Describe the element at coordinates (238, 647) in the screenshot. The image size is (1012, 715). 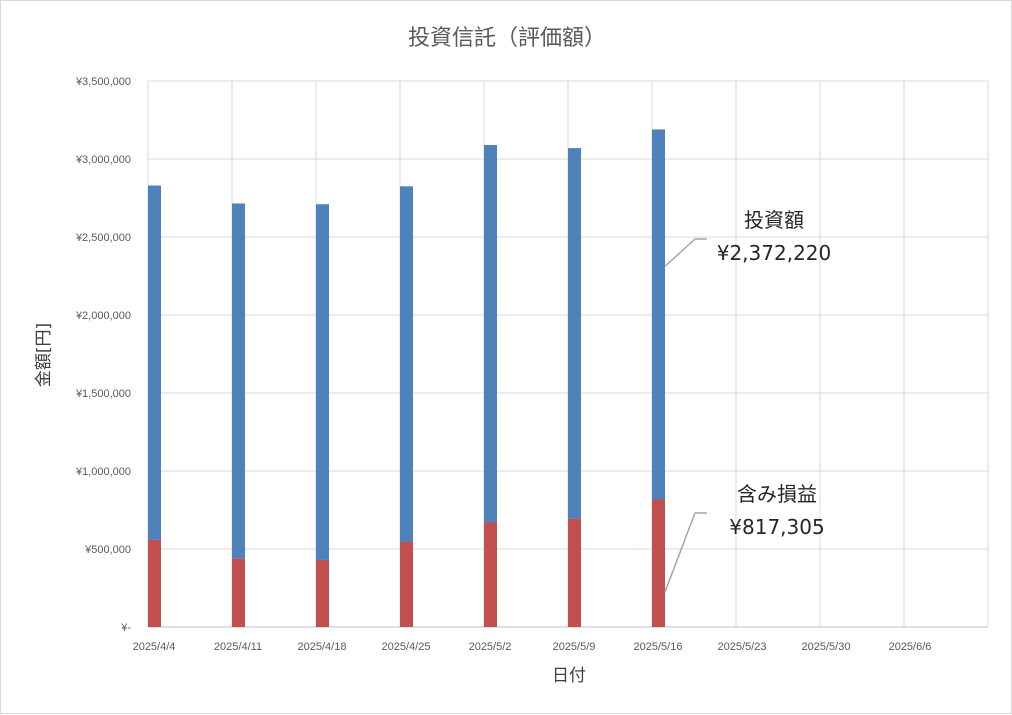
I see `x-tick-label: 2025/4/11` at that location.